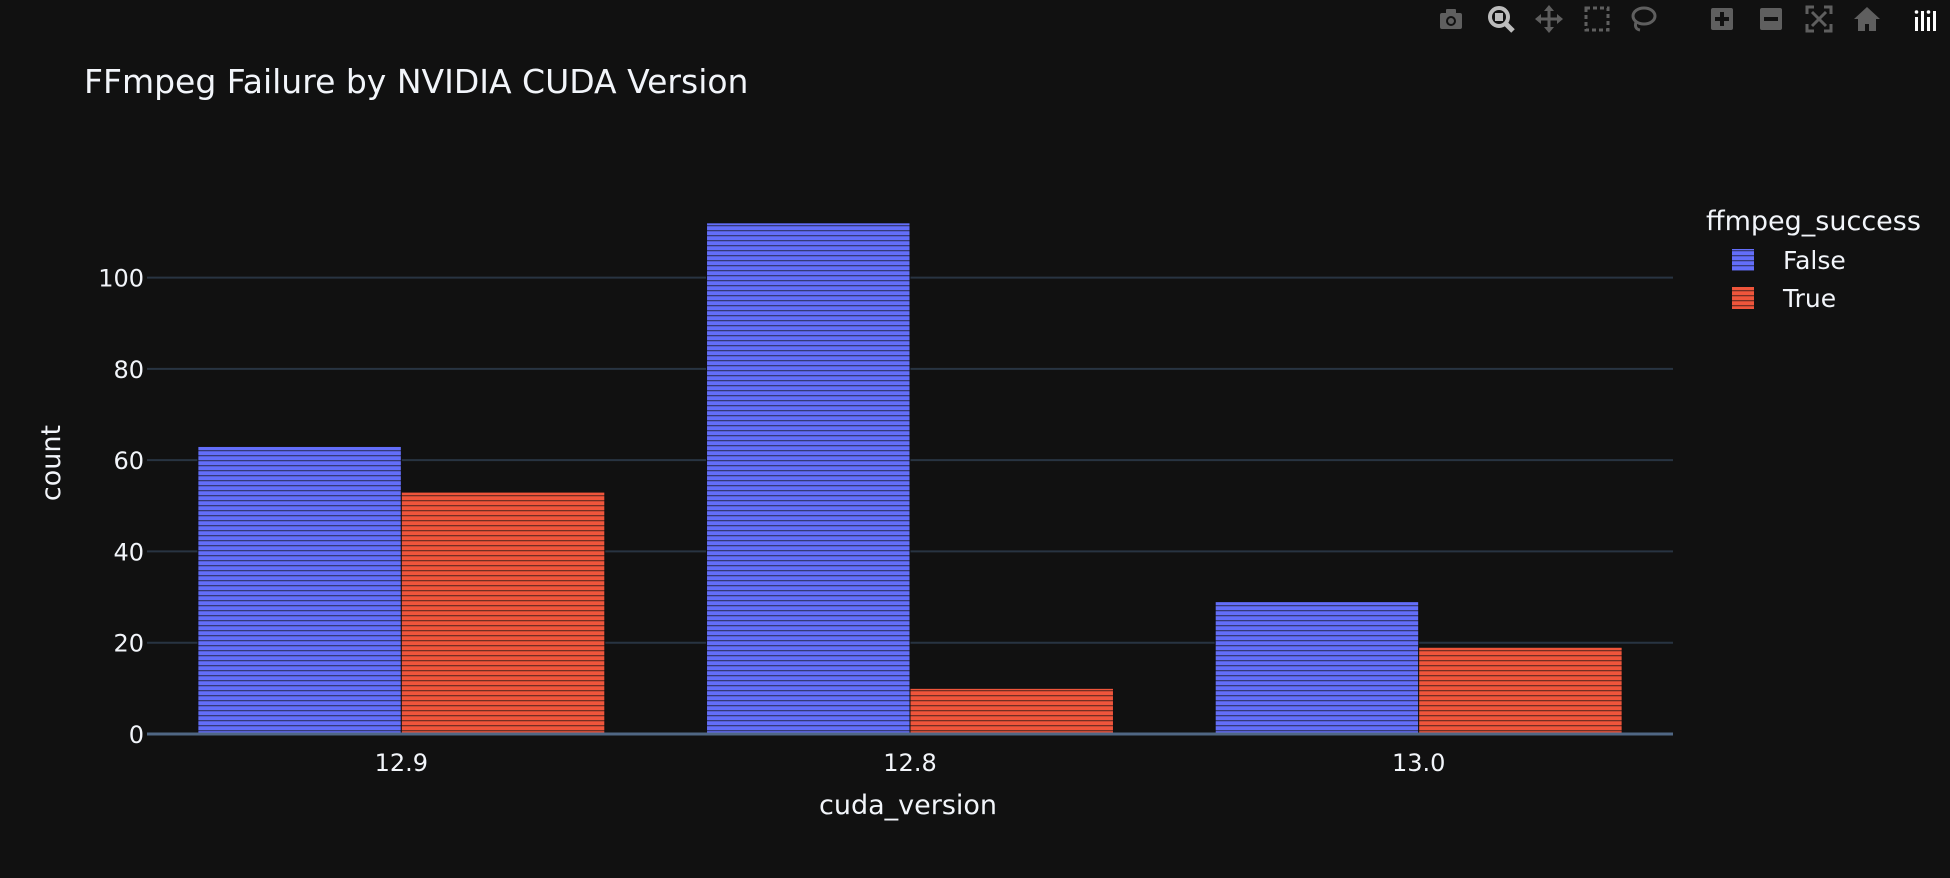 Image resolution: width=1950 pixels, height=878 pixels. Describe the element at coordinates (128, 644) in the screenshot. I see `y-tick-label: 20` at that location.